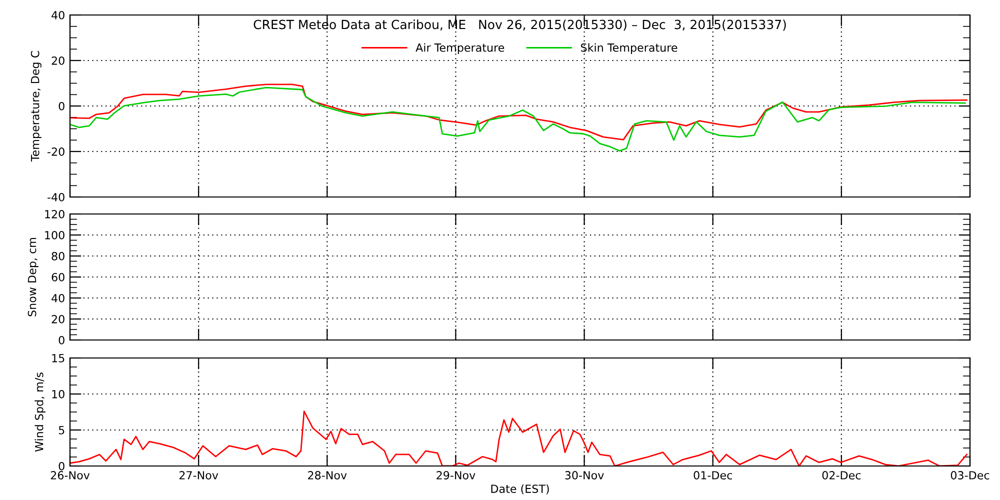  Describe the element at coordinates (713, 475) in the screenshot. I see `x-tick-label: 01-Dec` at that location.